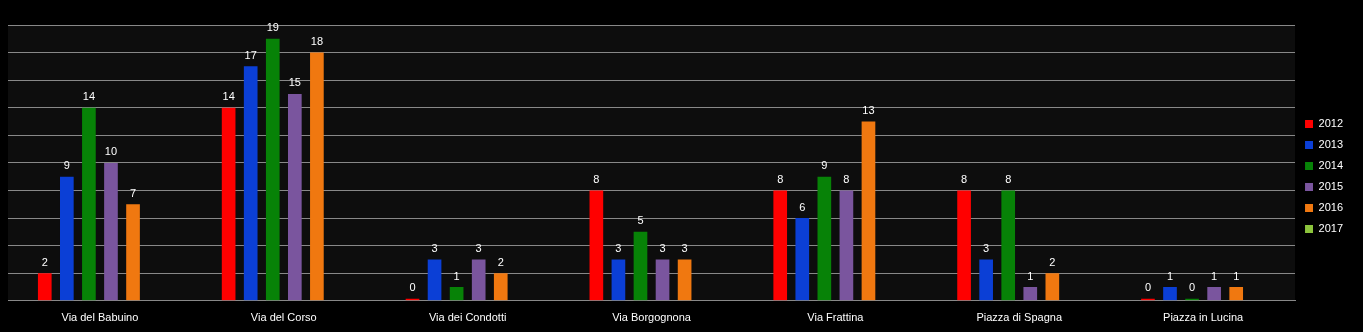  I want to click on x-tick-label: Via del Corso, so click(283, 317).